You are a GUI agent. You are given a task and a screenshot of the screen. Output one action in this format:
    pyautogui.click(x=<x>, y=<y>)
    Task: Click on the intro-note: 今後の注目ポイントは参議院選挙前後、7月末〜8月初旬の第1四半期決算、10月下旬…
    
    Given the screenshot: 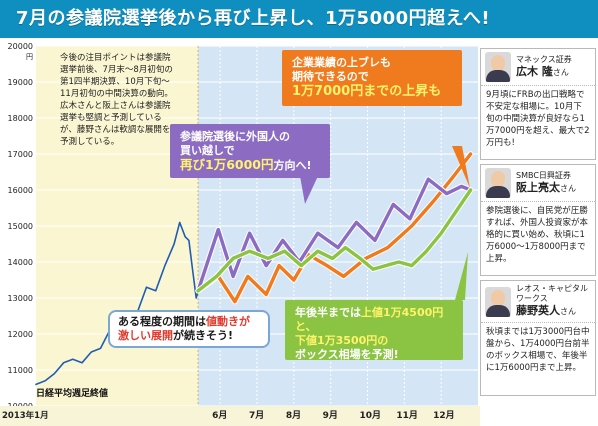 What is the action you would take?
    pyautogui.click(x=116, y=100)
    